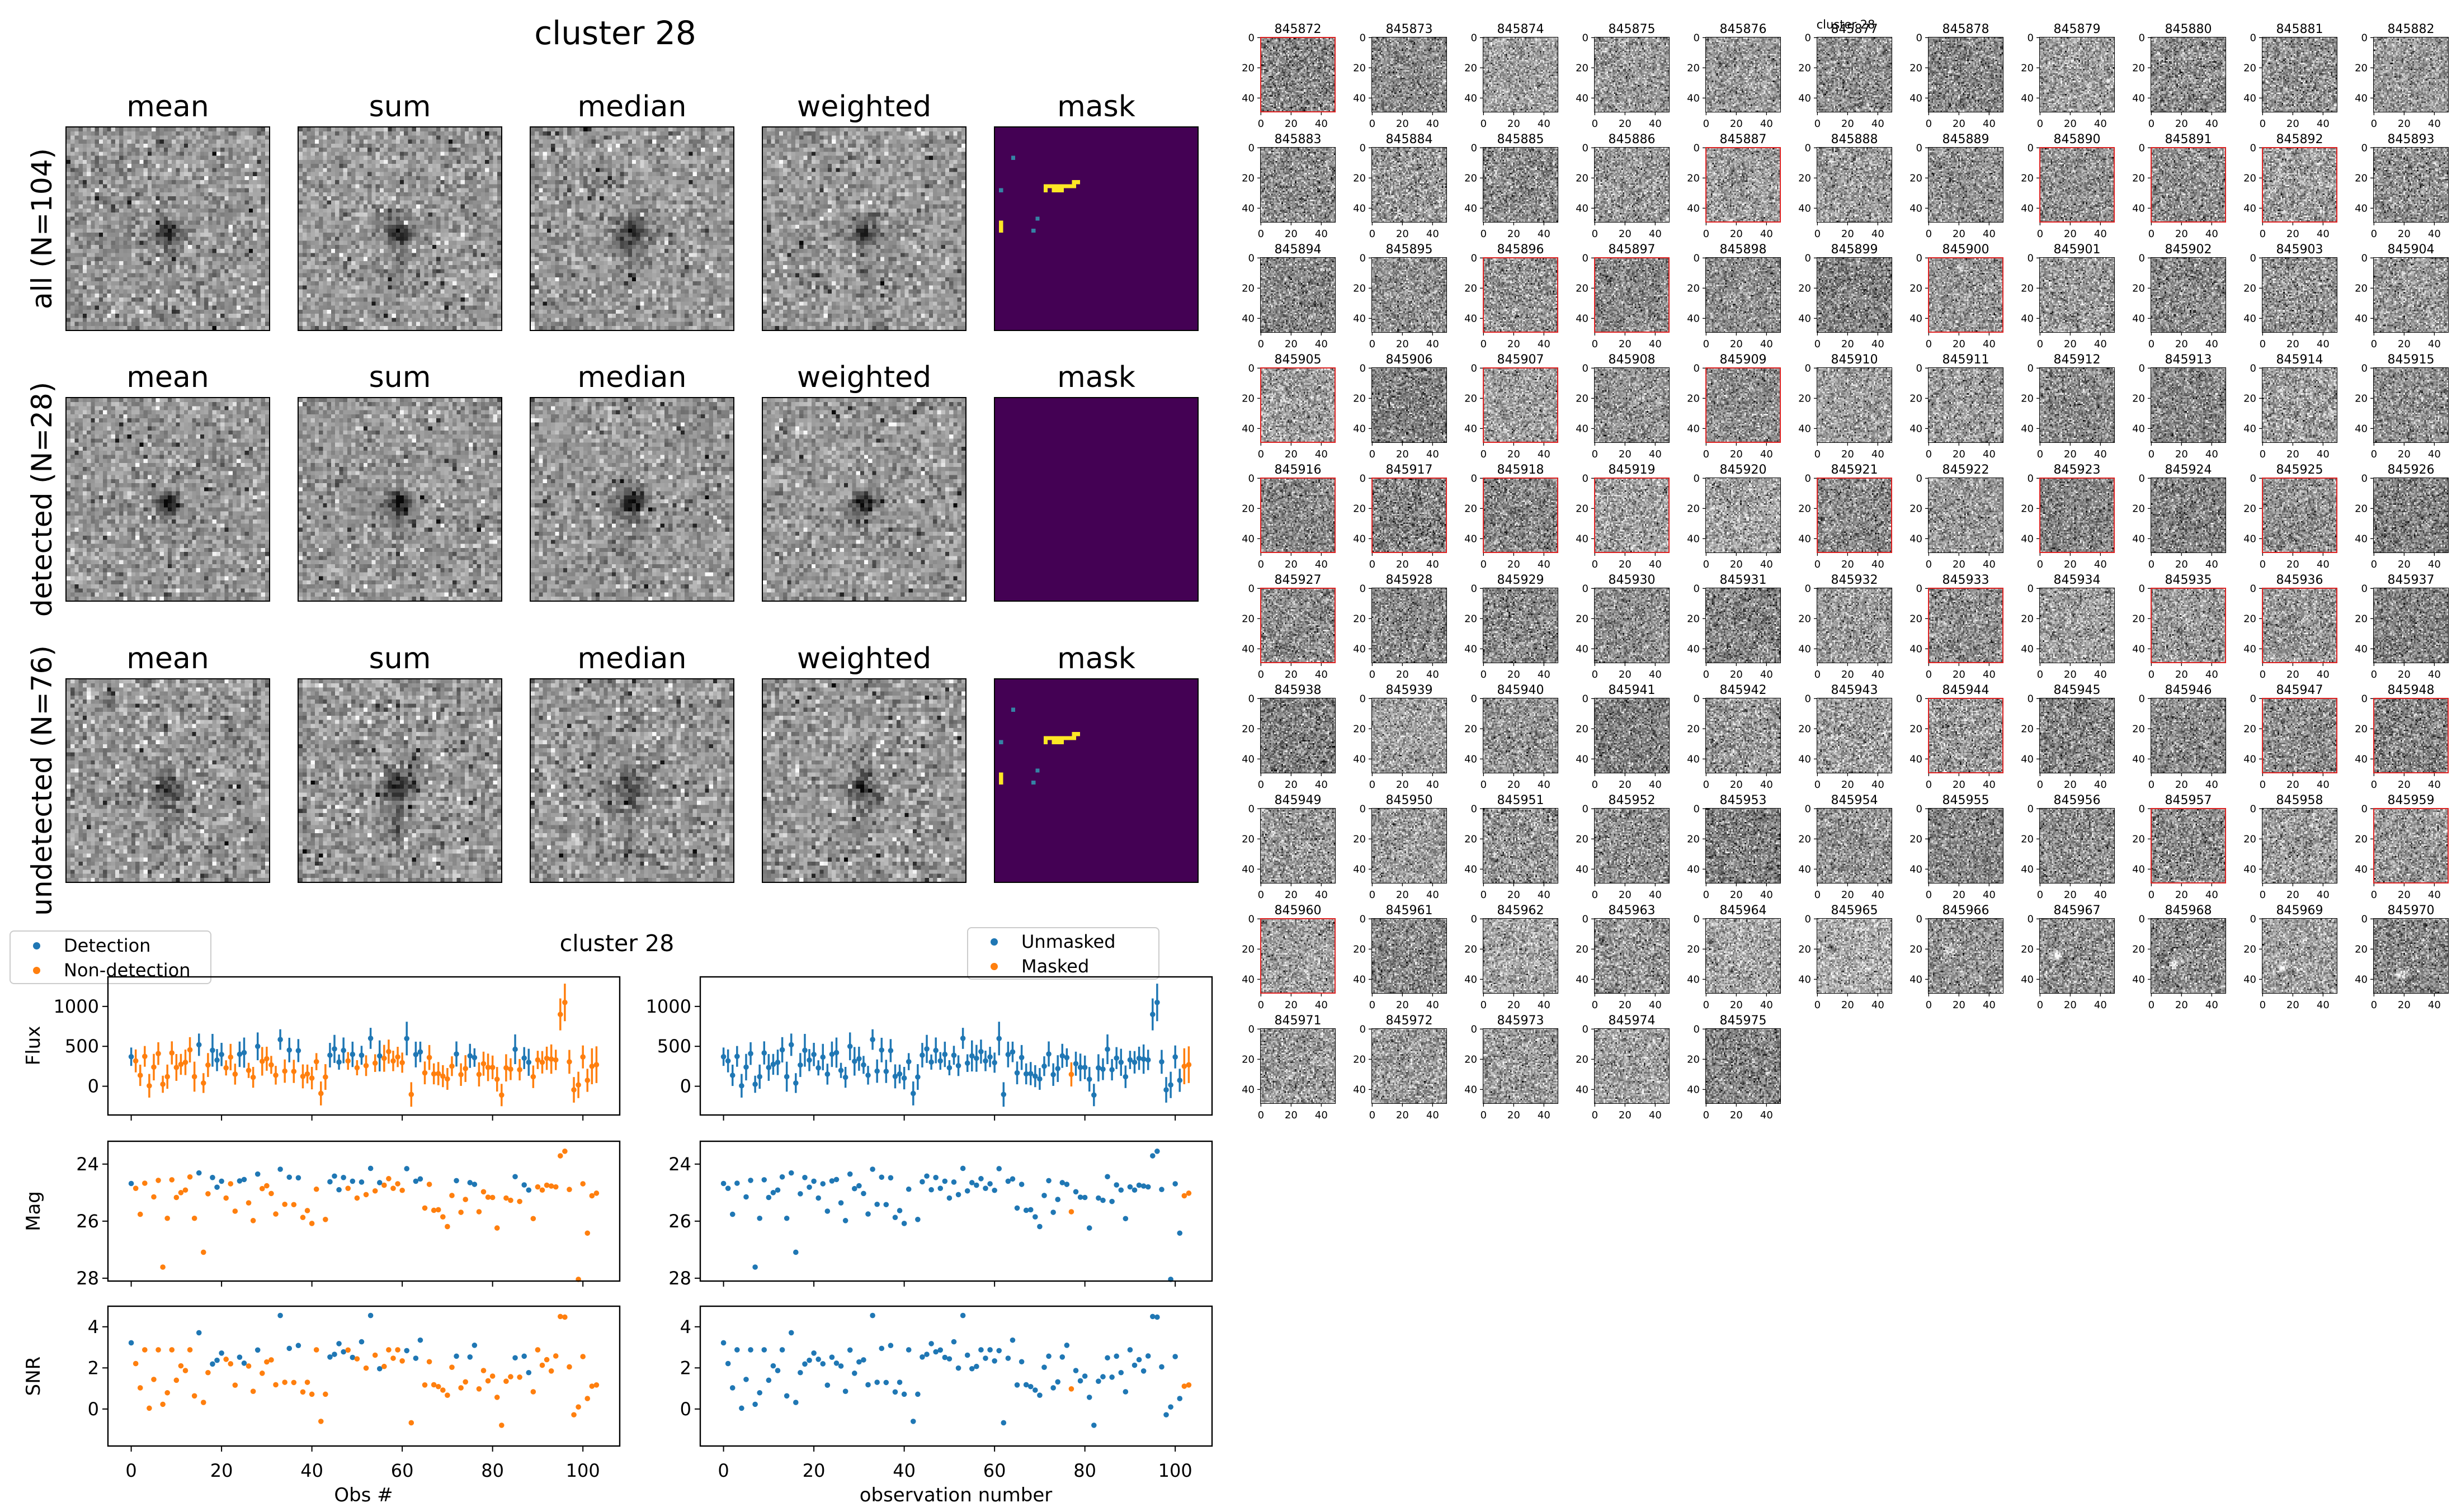 Image resolution: width=2461 pixels, height=1512 pixels. What do you see at coordinates (583, 1470) in the screenshot?
I see `x-tick-label: 100` at bounding box center [583, 1470].